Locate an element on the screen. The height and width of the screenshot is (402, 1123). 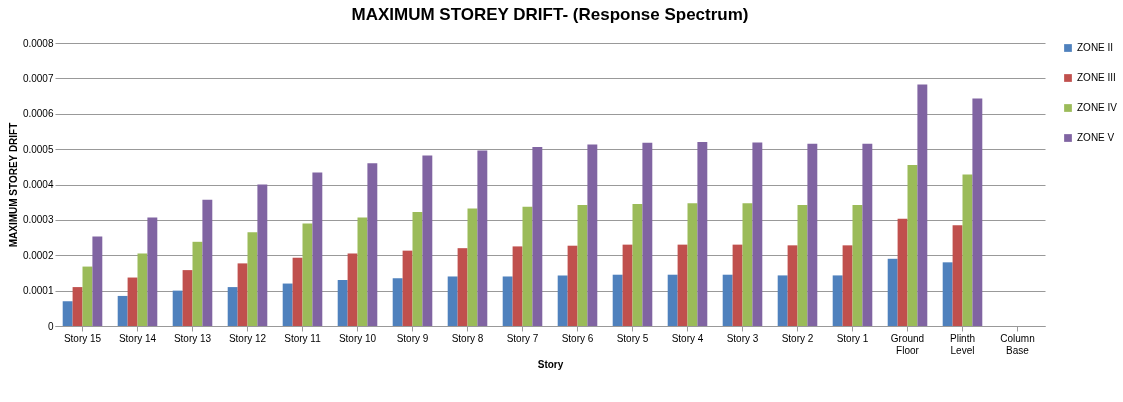
x-tick-label: Story 4 is located at coordinates (687, 338).